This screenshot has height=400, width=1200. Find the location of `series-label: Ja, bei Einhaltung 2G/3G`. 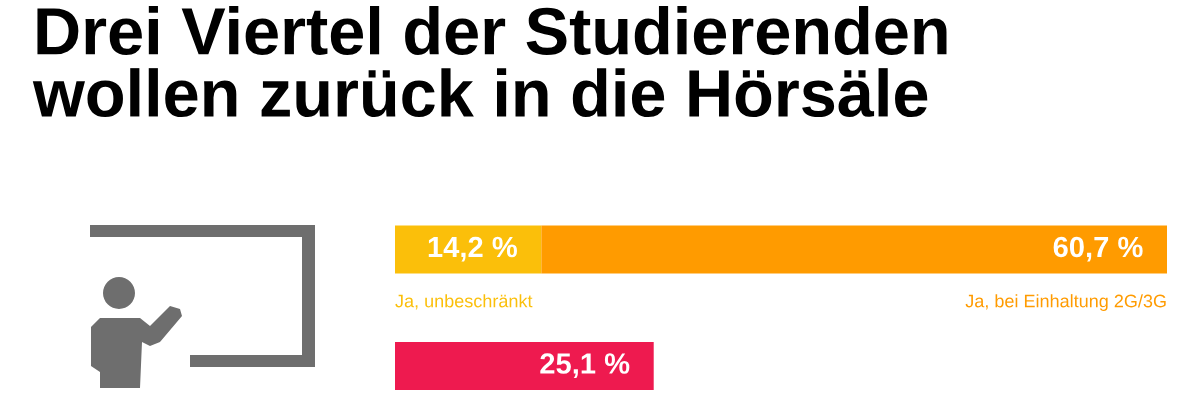

series-label: Ja, bei Einhaltung 2G/3G is located at coordinates (1065, 302).